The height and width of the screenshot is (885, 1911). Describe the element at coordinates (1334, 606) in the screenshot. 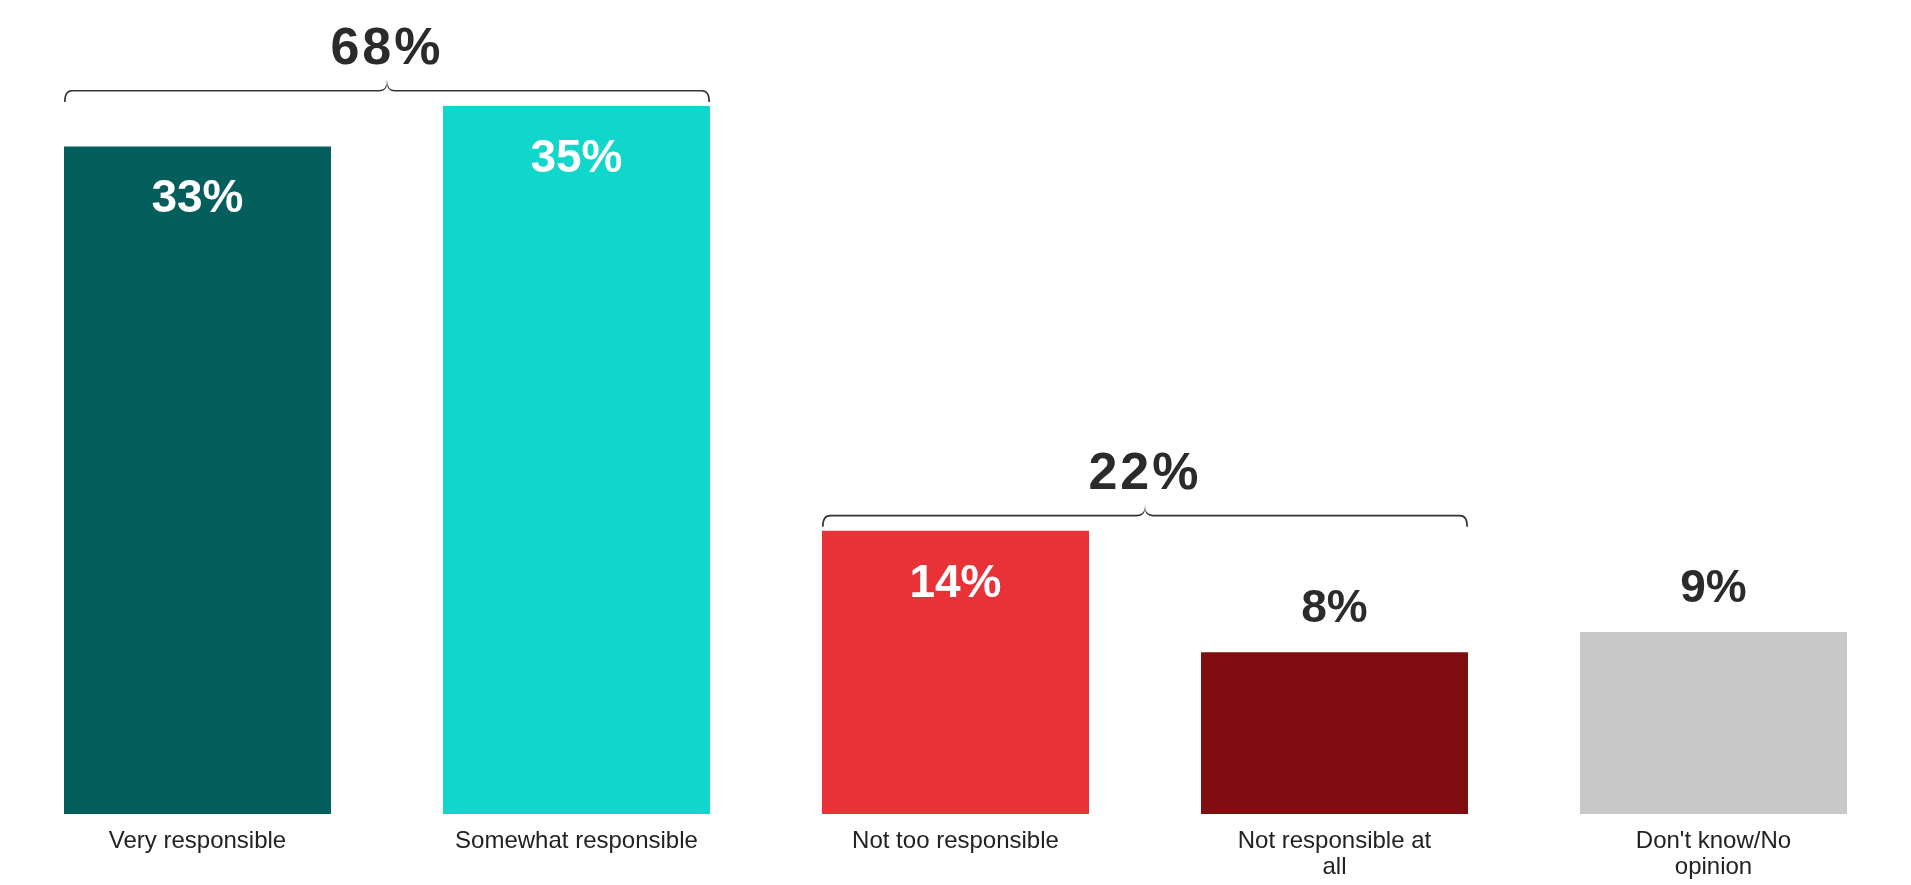

I see `data-label: 8%` at that location.